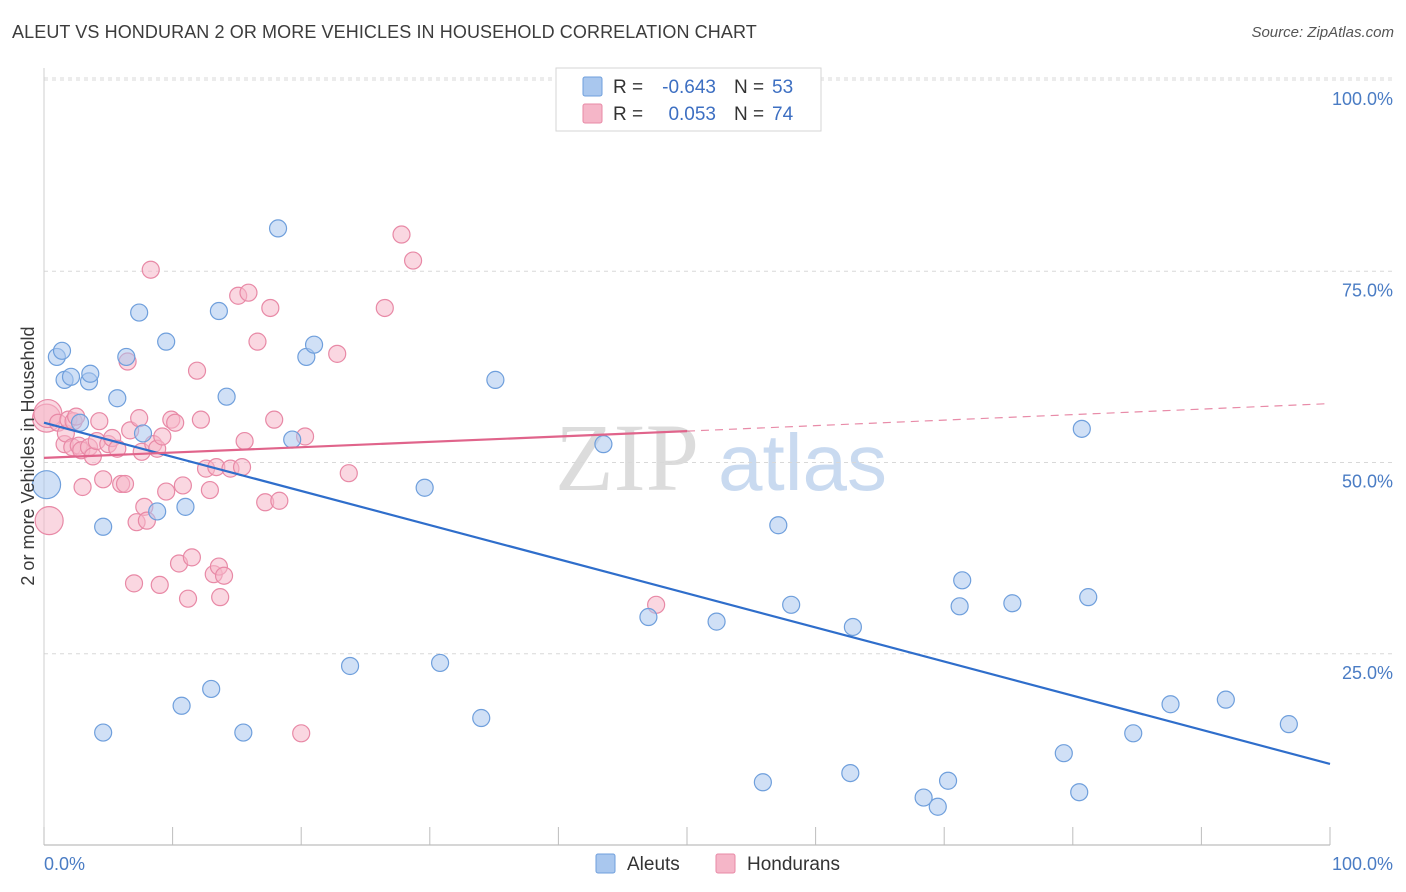 Image resolution: width=1406 pixels, height=892 pixels. What do you see at coordinates (592, 86) in the screenshot?
I see `legend-swatch-aleut` at bounding box center [592, 86].